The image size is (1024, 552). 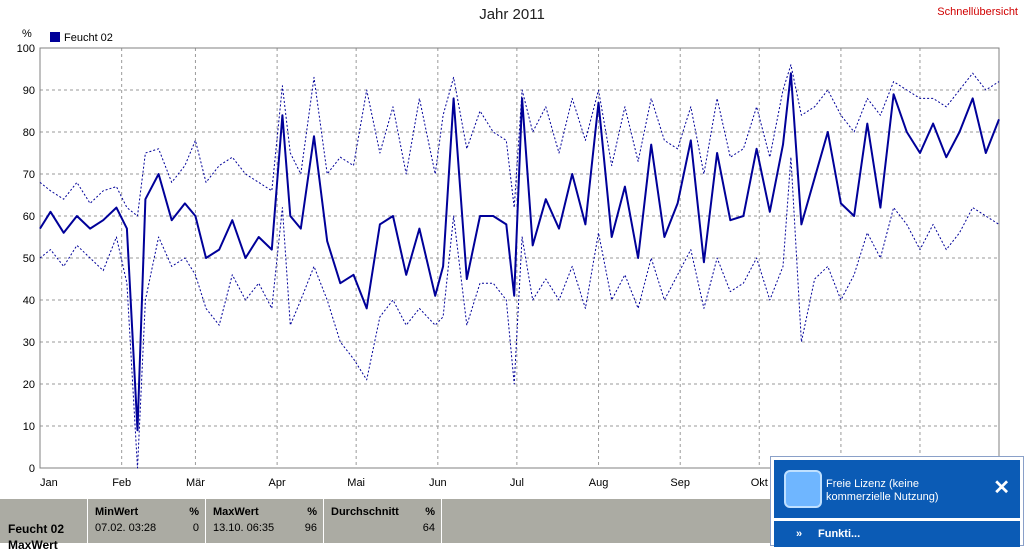 What do you see at coordinates (29, 133) in the screenshot?
I see `y-tick-label: 80` at bounding box center [29, 133].